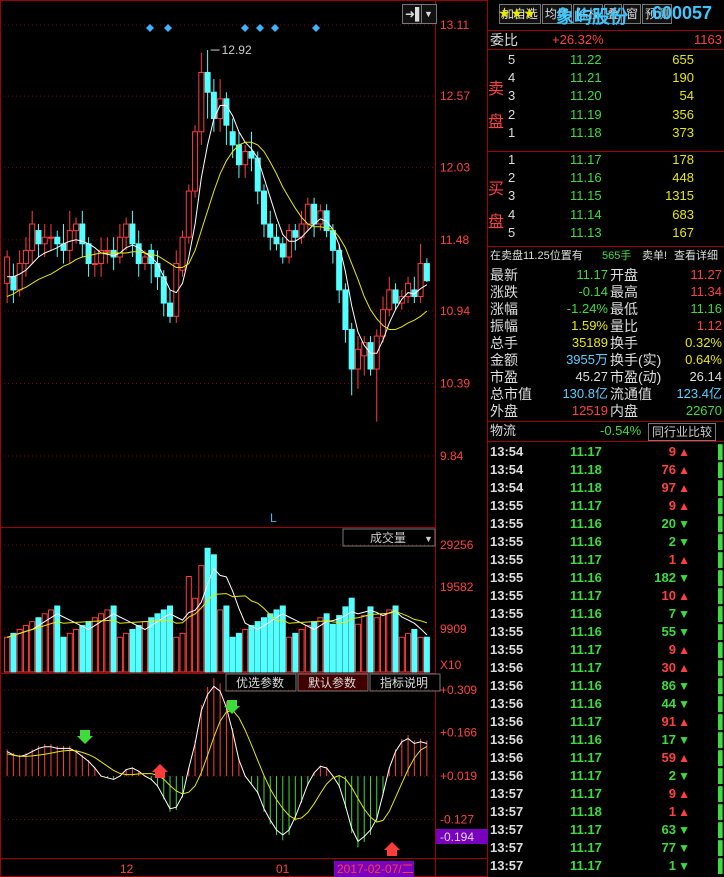  I want to click on bid-level: 1, so click(512, 159).